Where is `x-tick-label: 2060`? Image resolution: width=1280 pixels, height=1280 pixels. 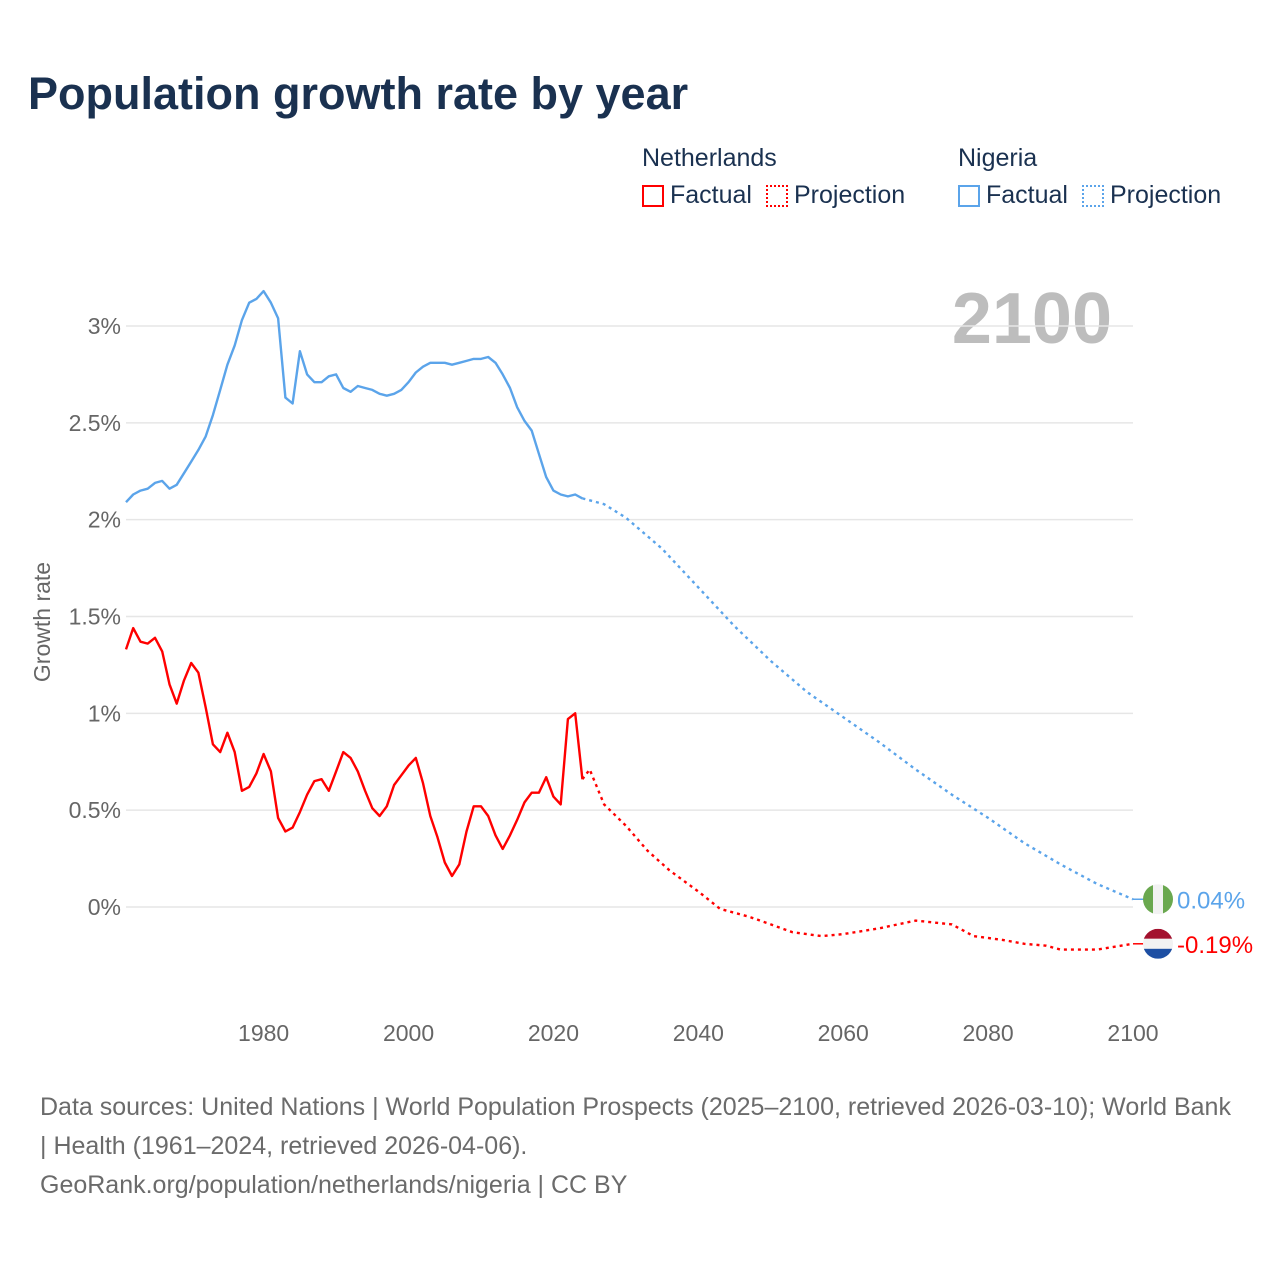 x-tick-label: 2060 is located at coordinates (843, 1033).